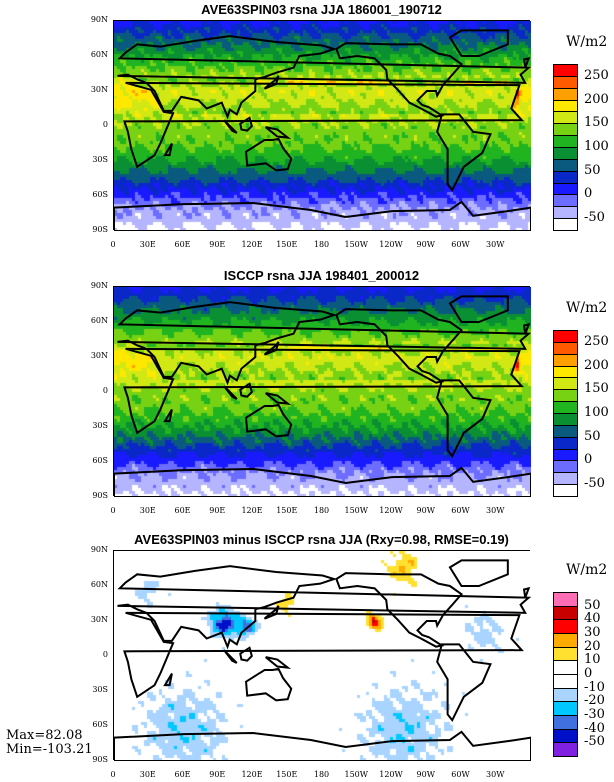  I want to click on colorbar-label: 30, so click(592, 632).